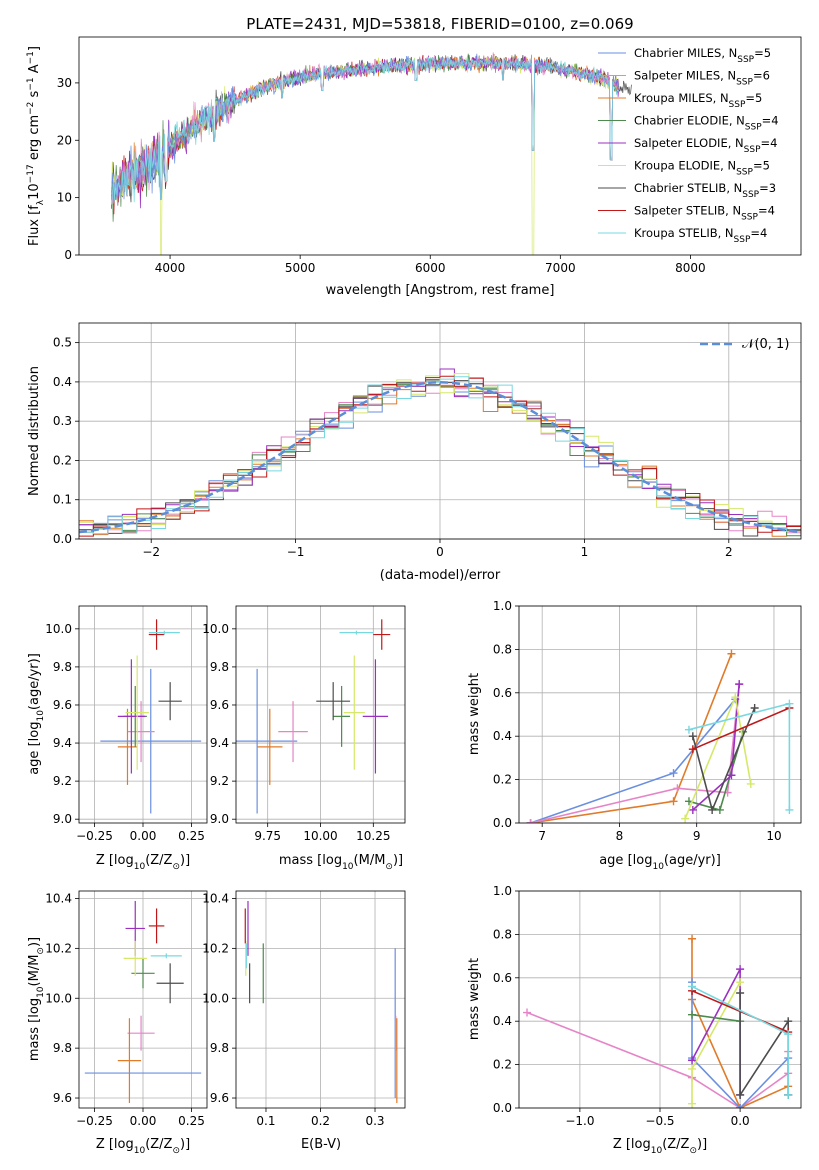  What do you see at coordinates (320, 1121) in the screenshot?
I see `x-tick-label: 0.2` at bounding box center [320, 1121].